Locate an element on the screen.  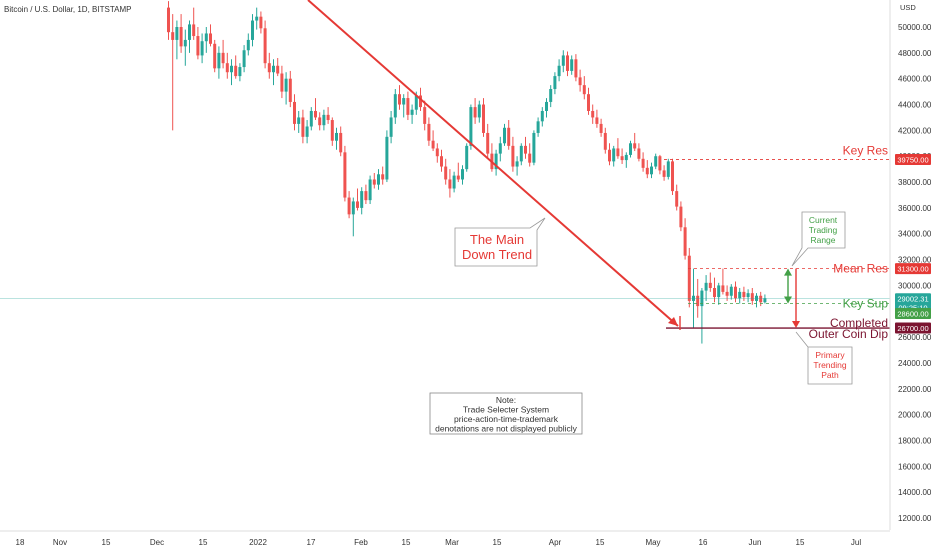
mean-res-label: Mean Res is located at coordinates (860, 269).